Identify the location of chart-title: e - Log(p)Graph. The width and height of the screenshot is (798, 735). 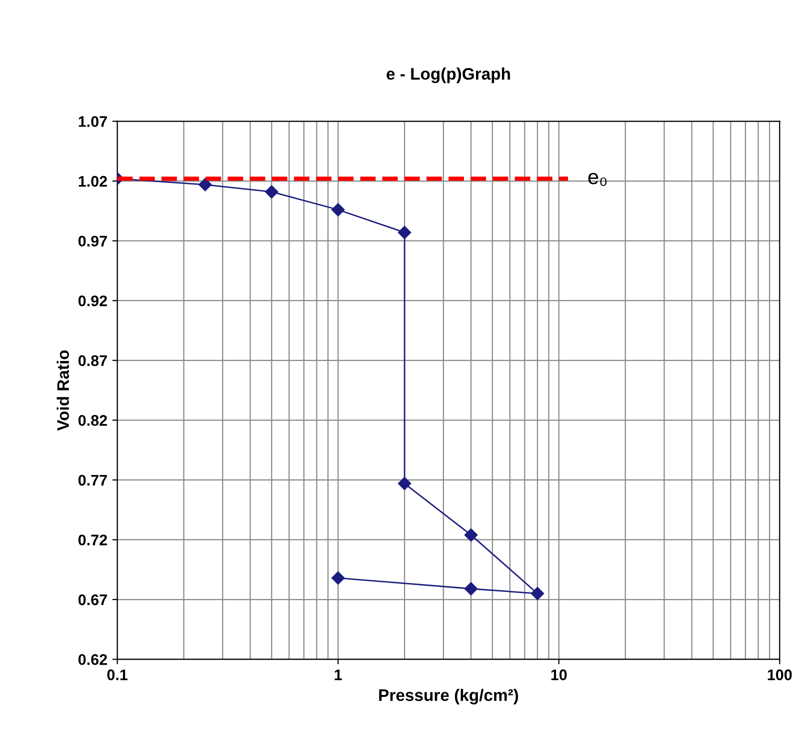
(448, 76).